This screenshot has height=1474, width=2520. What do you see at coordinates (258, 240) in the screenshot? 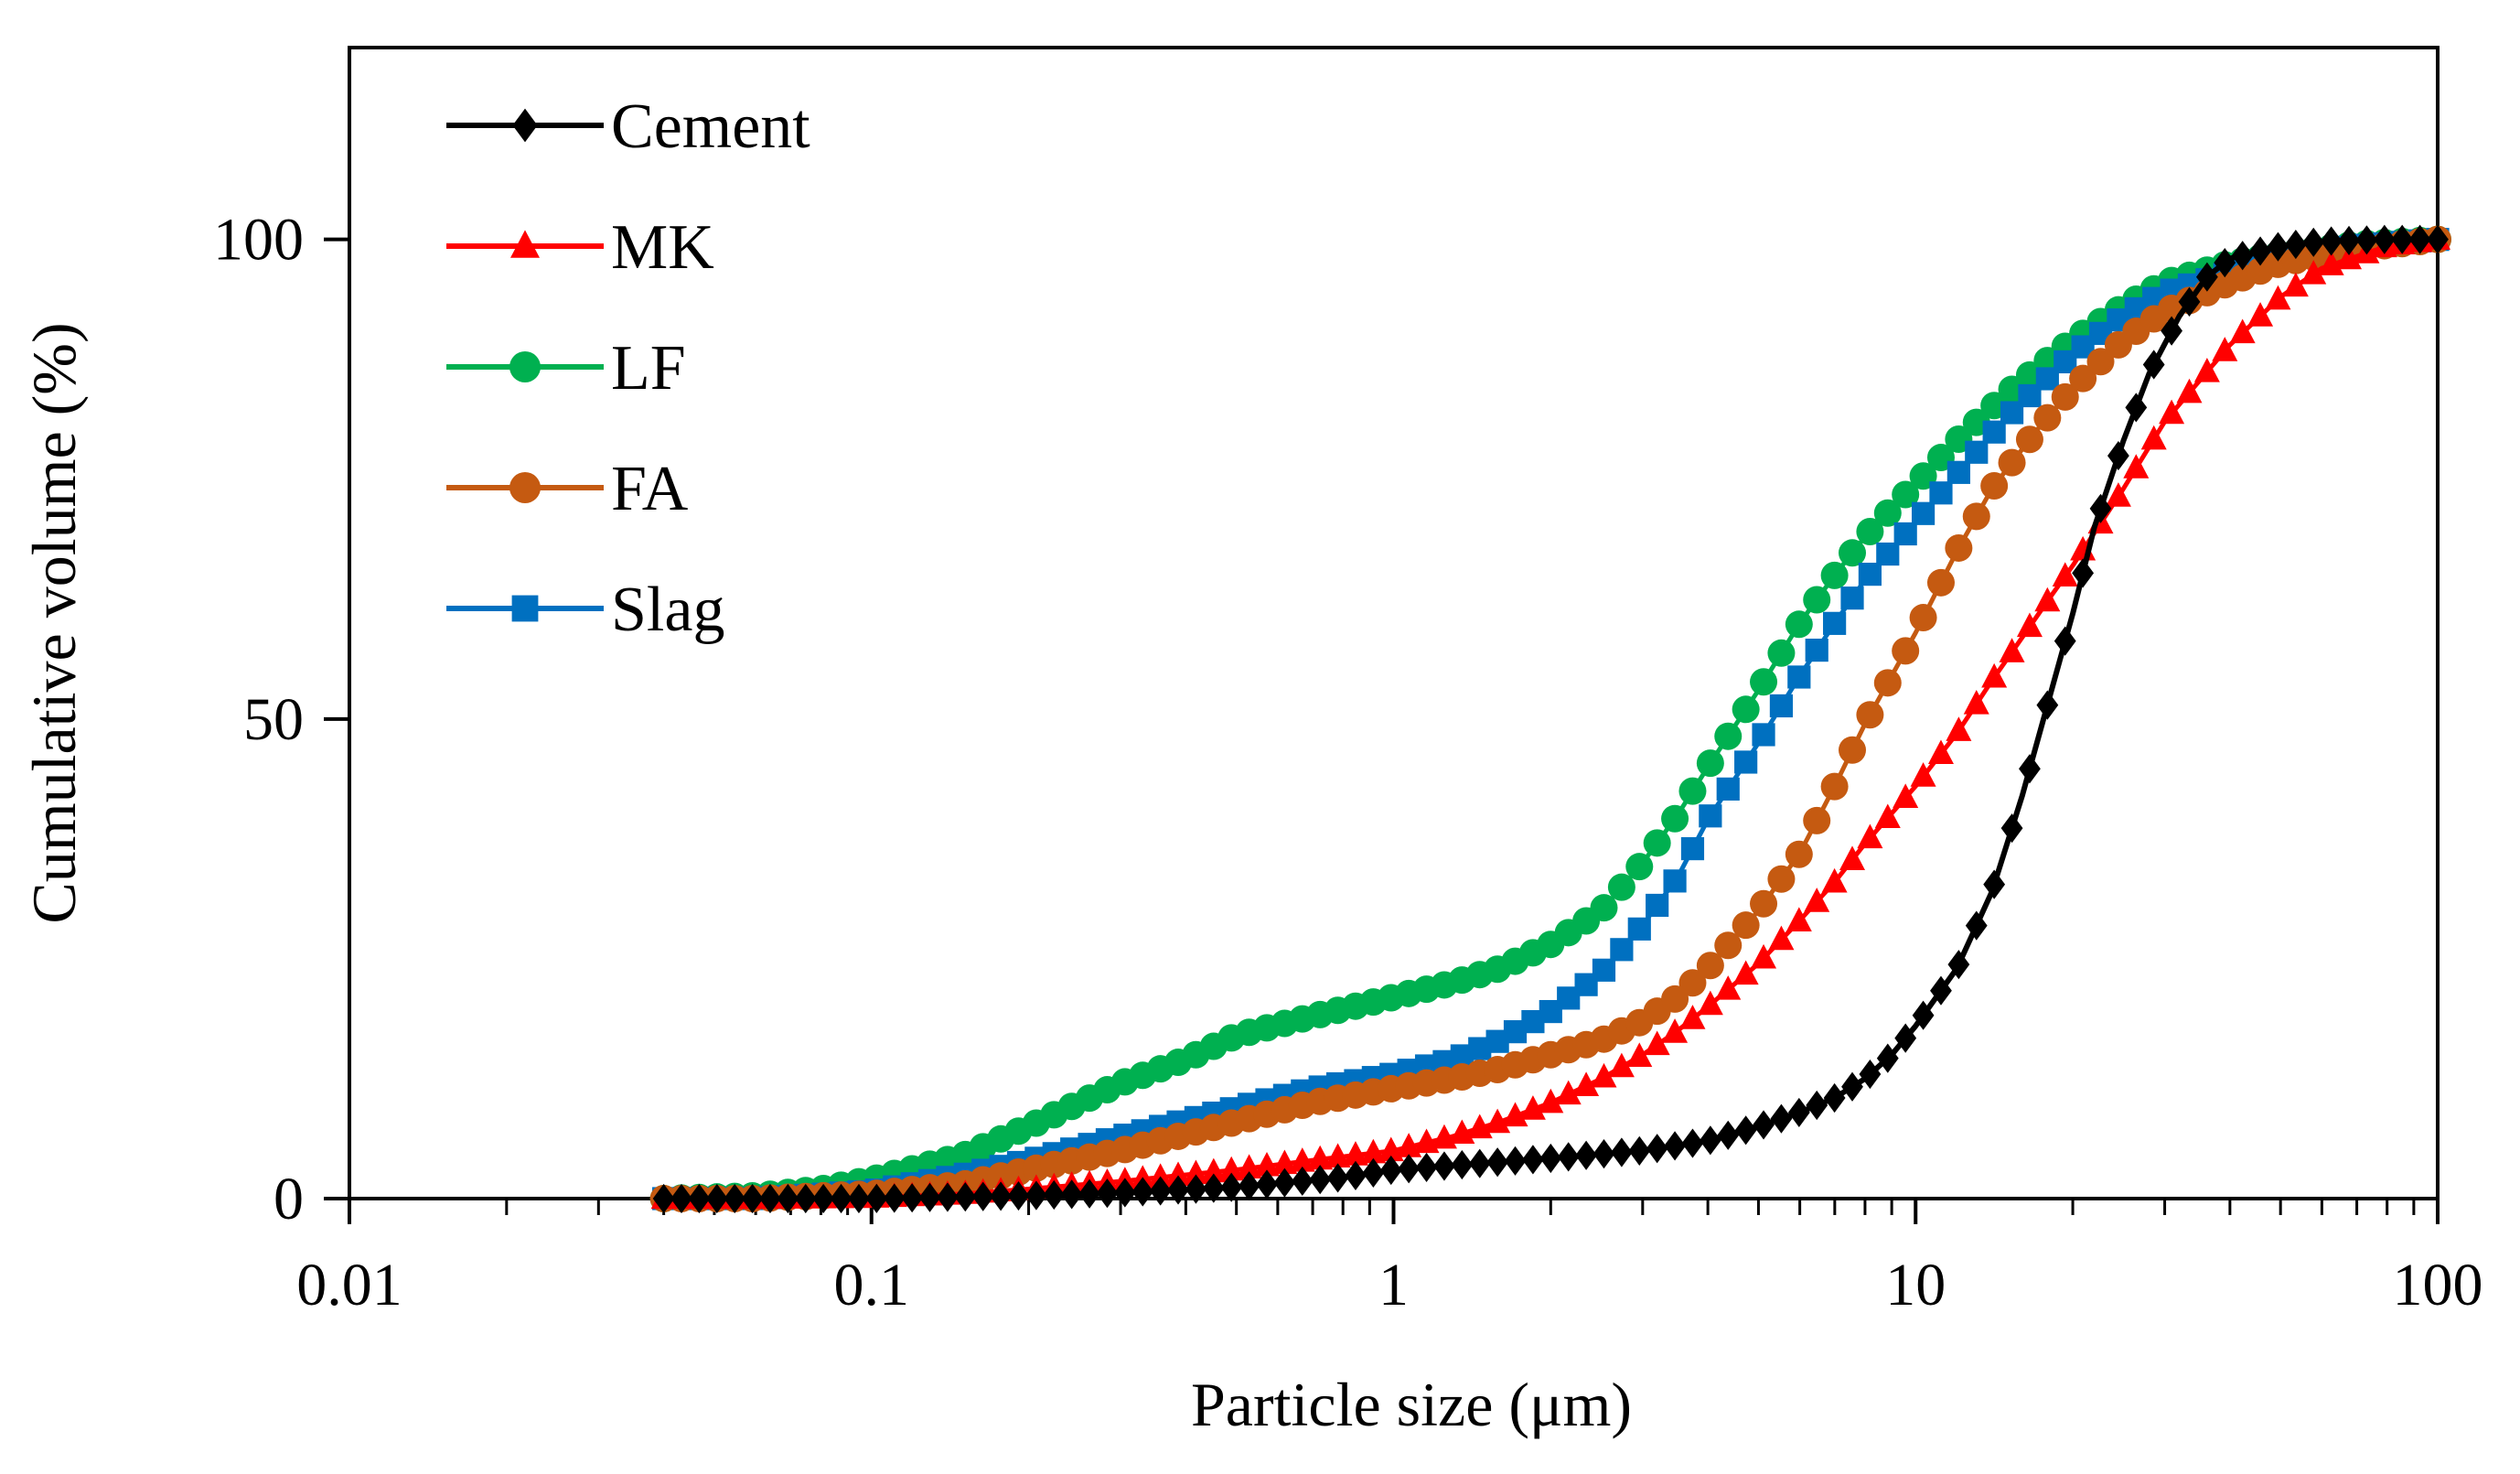
I see `y-tick-label: 100` at bounding box center [258, 240].